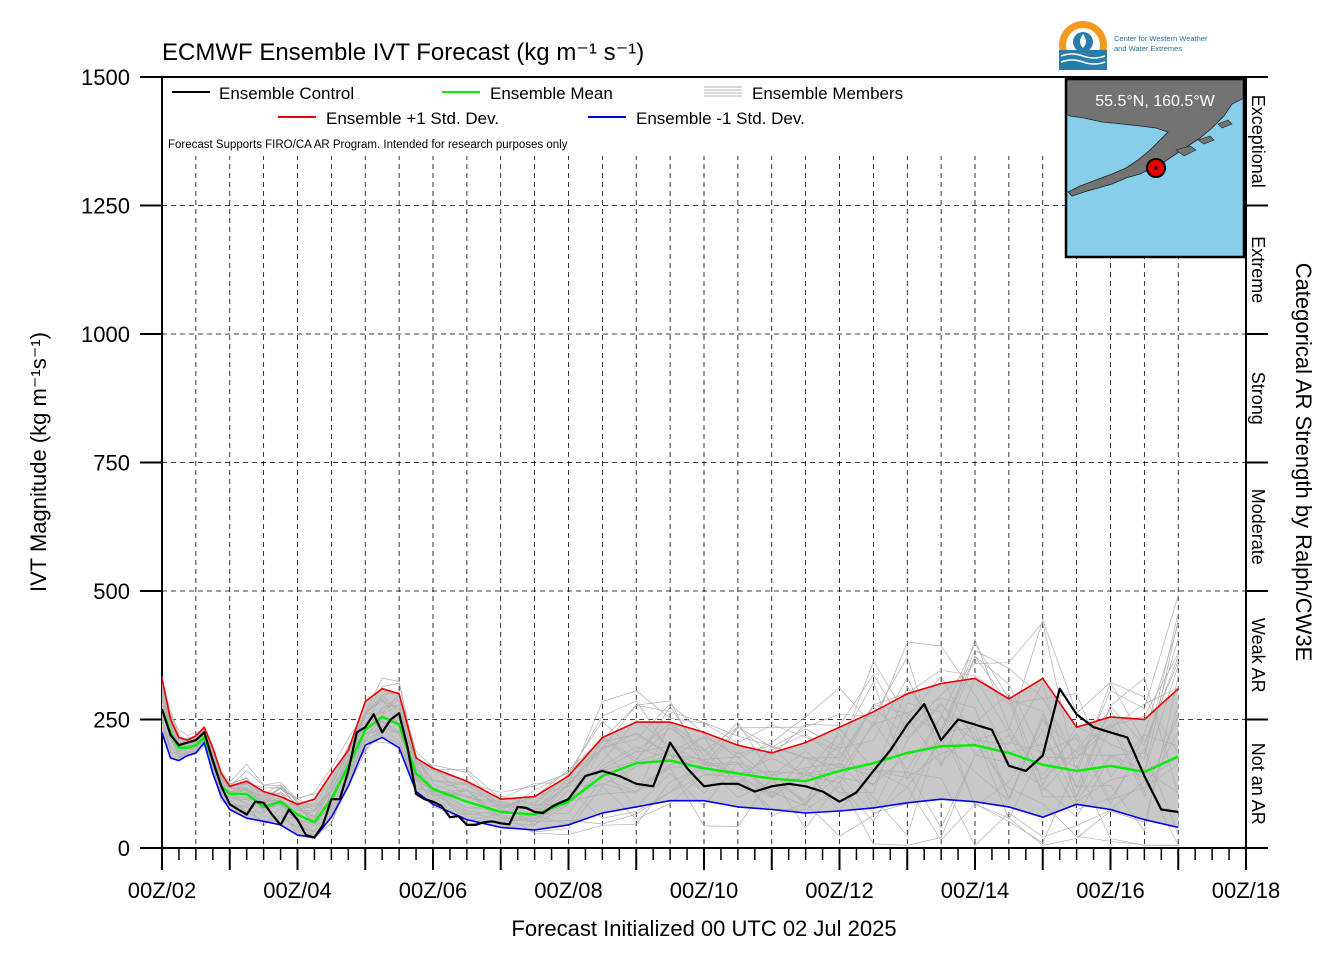  I want to click on series-control-line, so click(669, 763).